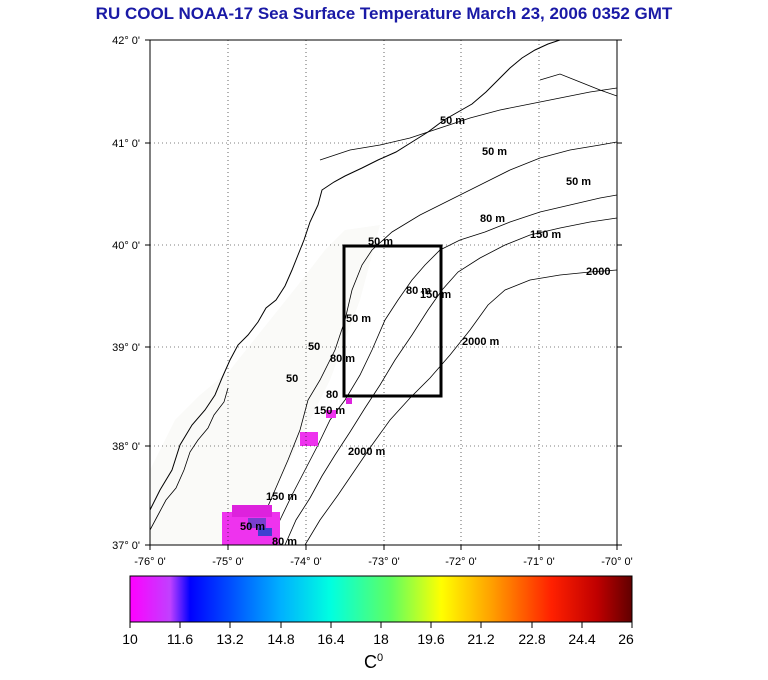 The image size is (768, 680). I want to click on colorbar-label: 19.6, so click(430, 639).